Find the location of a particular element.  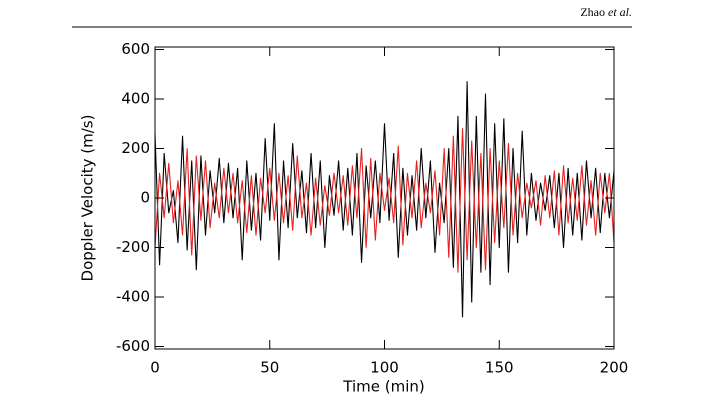

x-tick-label: 200 is located at coordinates (614, 368).